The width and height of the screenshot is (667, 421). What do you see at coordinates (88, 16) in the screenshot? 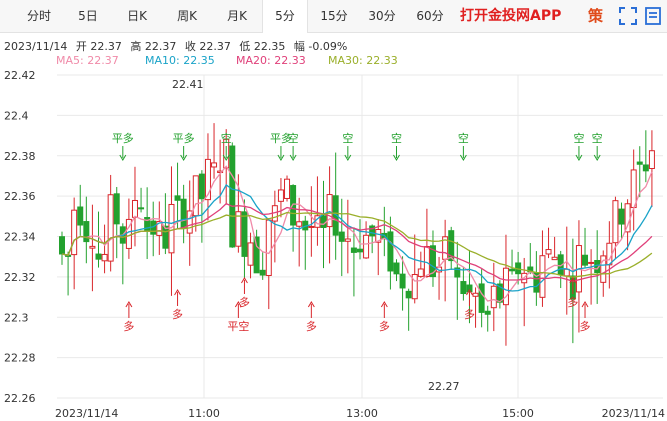
I see `tab-5day: 5日` at bounding box center [88, 16].